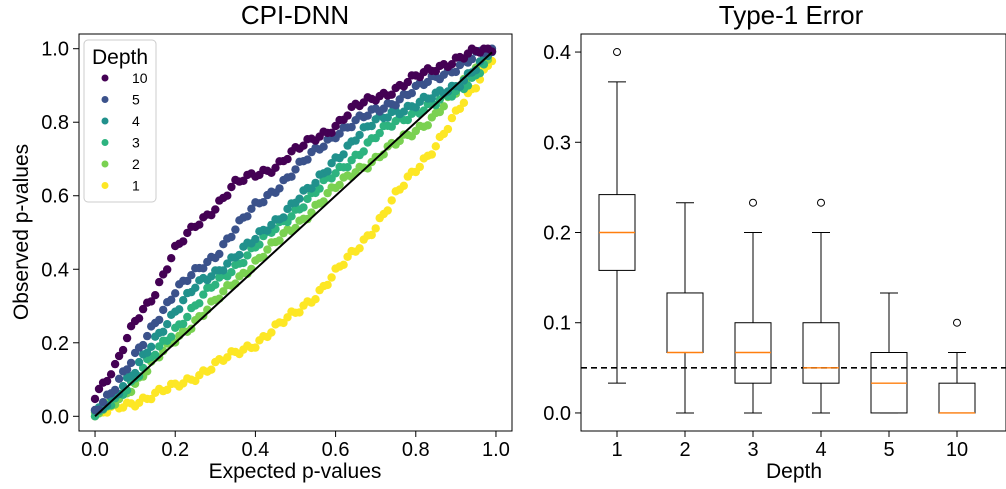 The width and height of the screenshot is (1006, 489). I want to click on legend-label-depth-10: 10, so click(140, 78).